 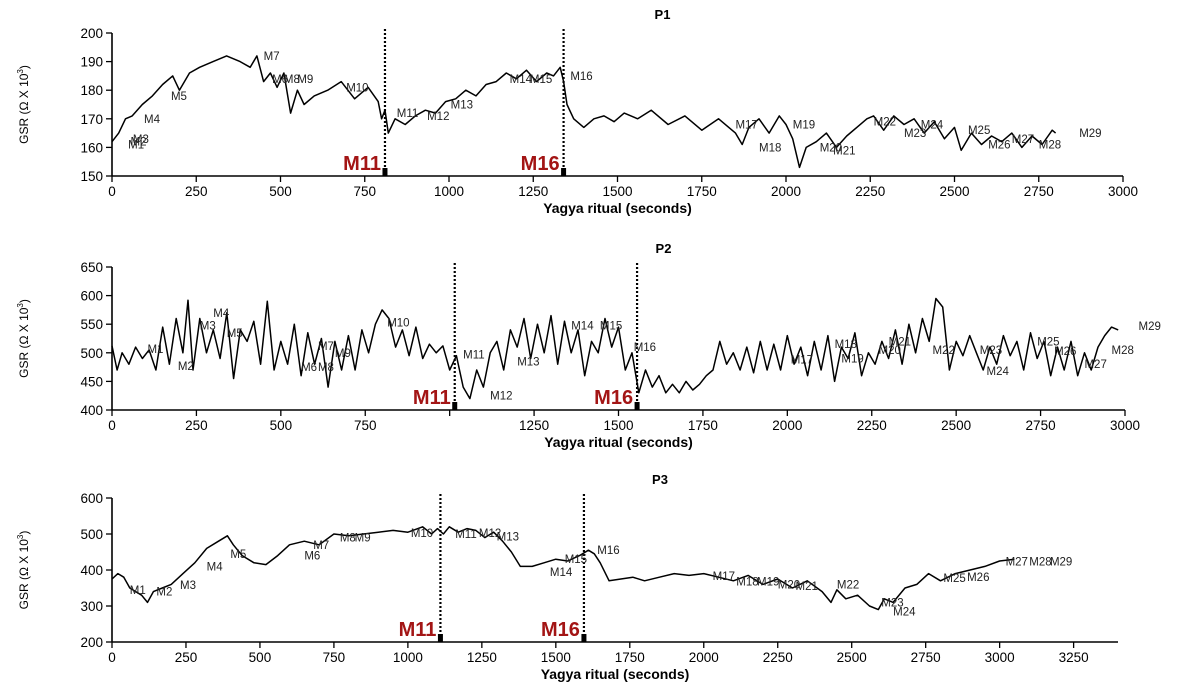 What do you see at coordinates (91, 33) in the screenshot?
I see `y-tick-label: 200` at bounding box center [91, 33].